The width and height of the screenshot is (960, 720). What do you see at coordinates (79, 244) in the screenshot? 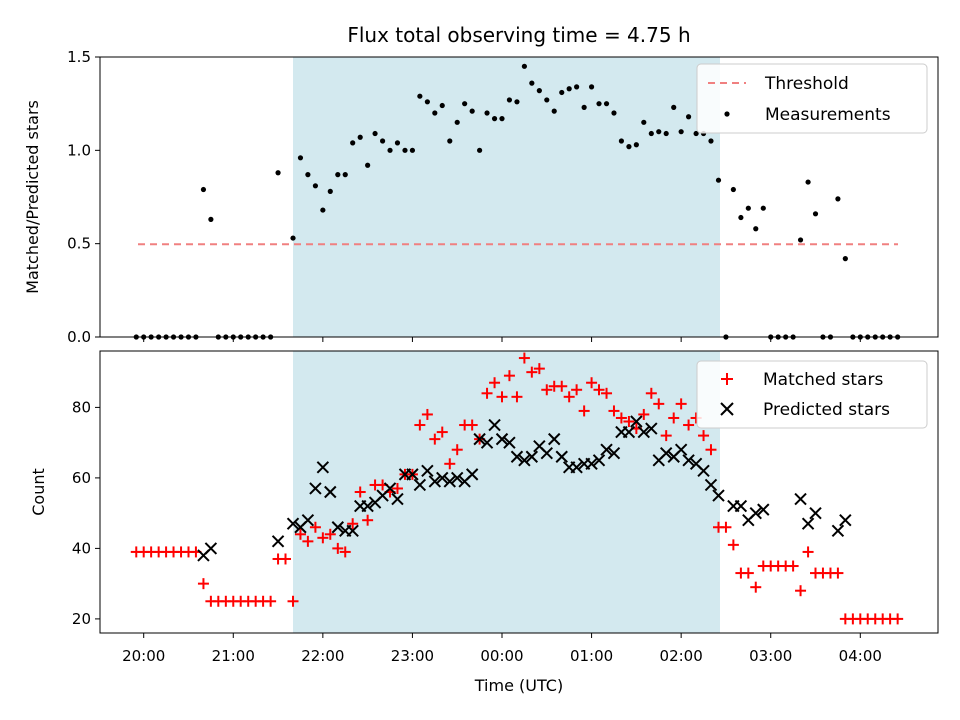
I see `y-tick-label: 0.5` at bounding box center [79, 244].